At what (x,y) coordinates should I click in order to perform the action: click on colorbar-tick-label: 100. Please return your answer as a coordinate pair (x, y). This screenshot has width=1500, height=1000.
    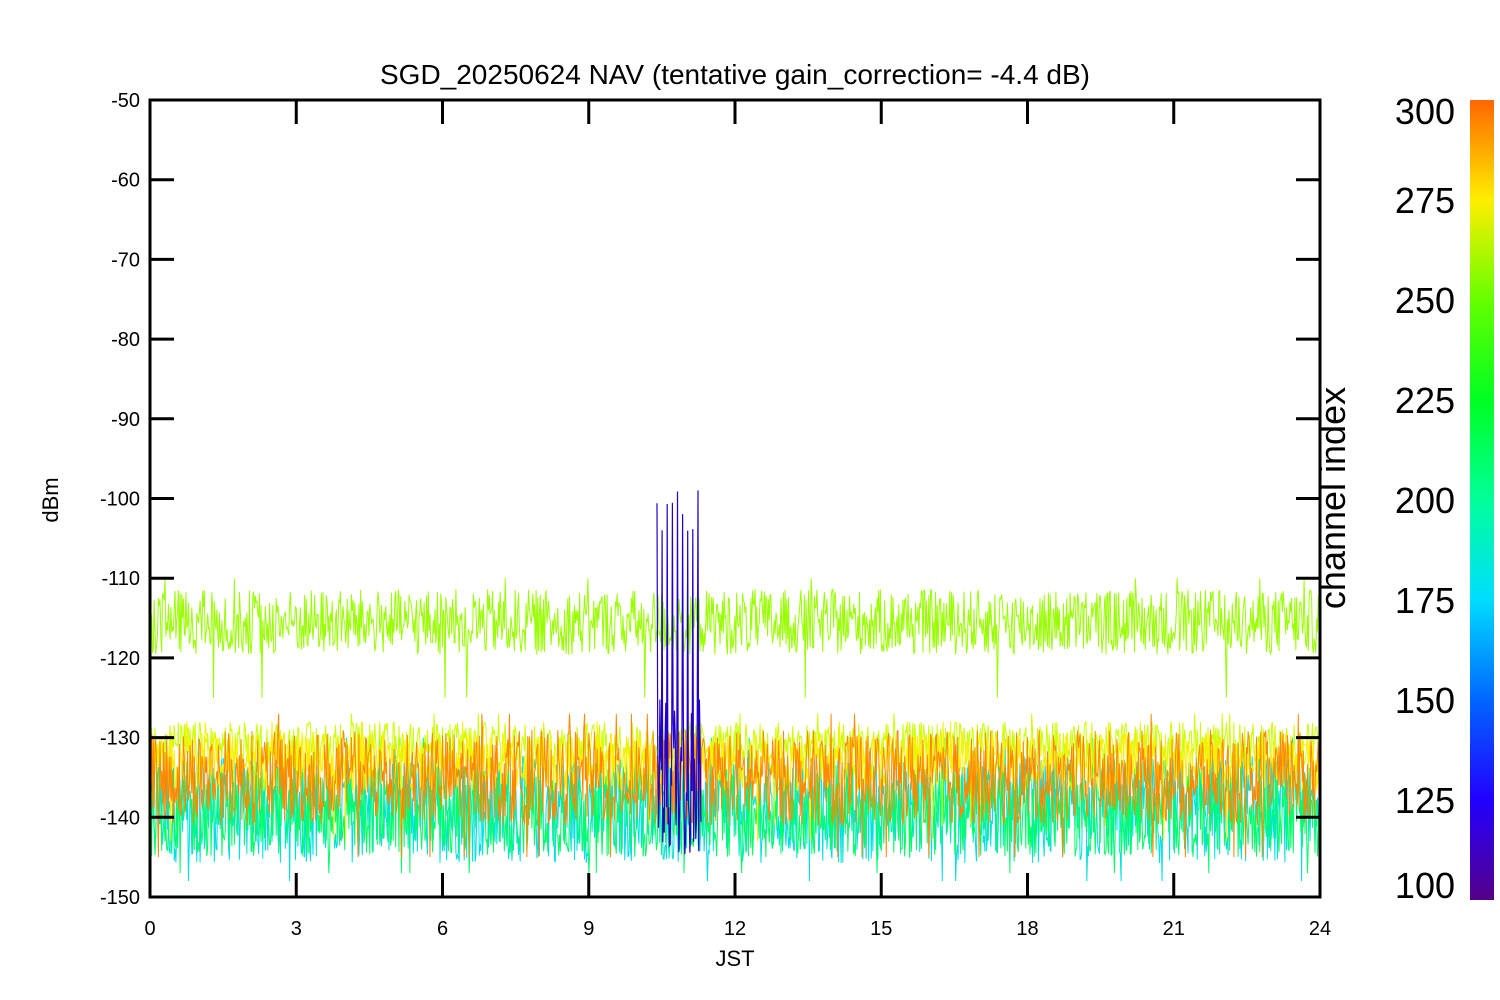
    Looking at the image, I should click on (1425, 885).